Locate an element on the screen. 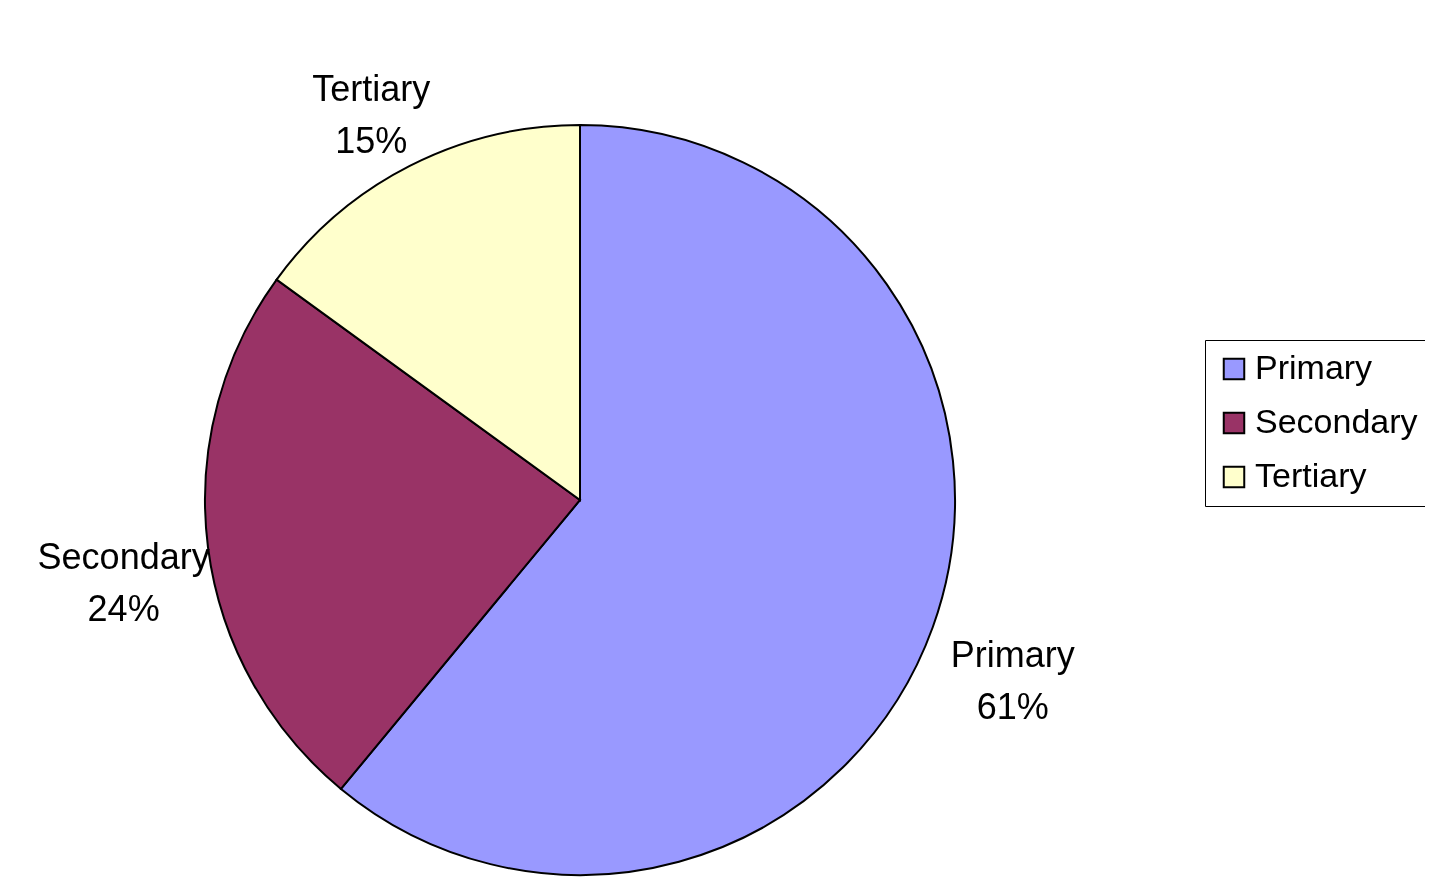 This screenshot has height=895, width=1430. data-label: 61% is located at coordinates (1012, 706).